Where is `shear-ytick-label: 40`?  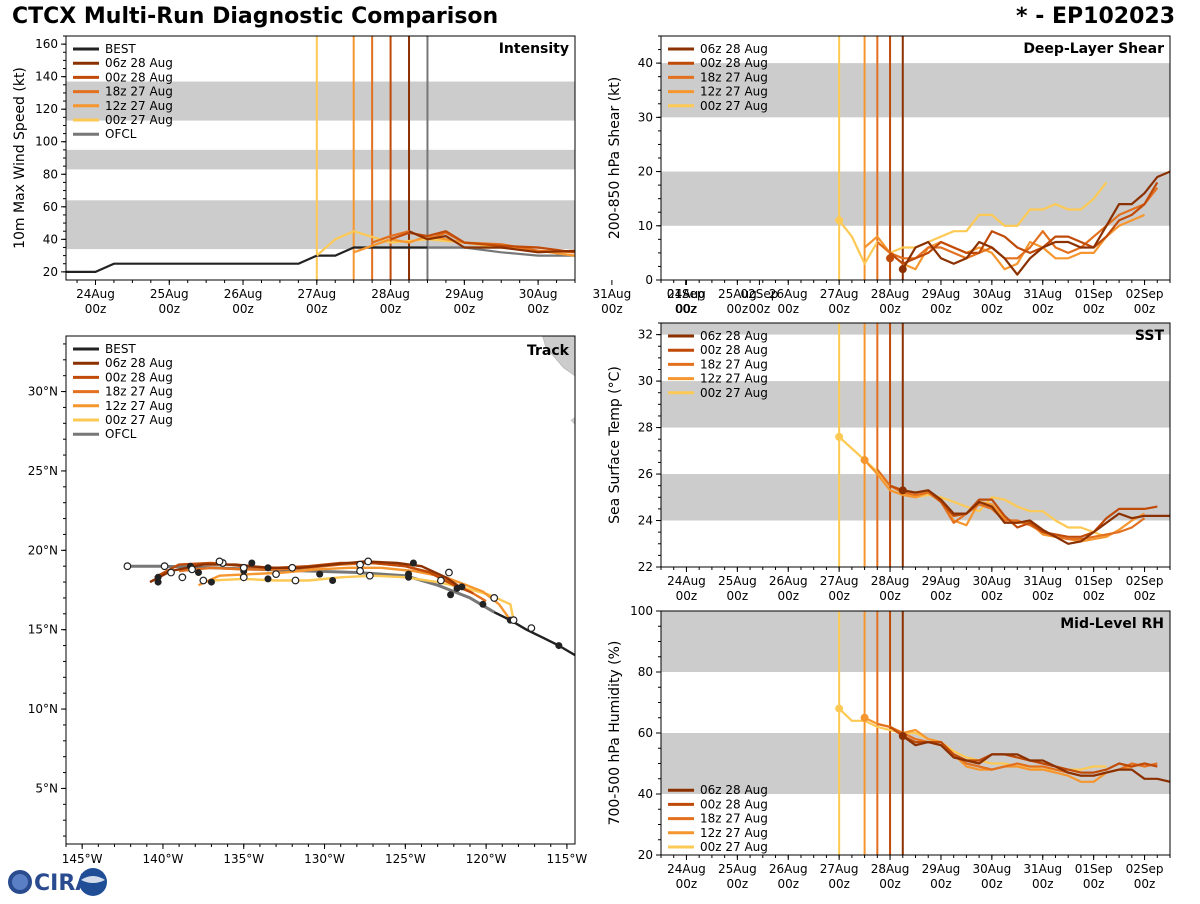 shear-ytick-label: 40 is located at coordinates (645, 63).